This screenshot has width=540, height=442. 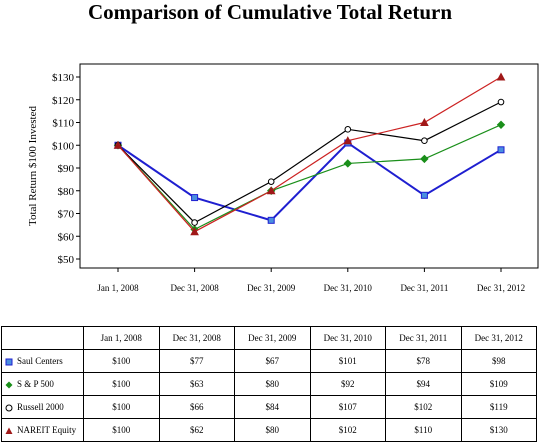 I want to click on table-row-label: Saul Centers, so click(x=42, y=361).